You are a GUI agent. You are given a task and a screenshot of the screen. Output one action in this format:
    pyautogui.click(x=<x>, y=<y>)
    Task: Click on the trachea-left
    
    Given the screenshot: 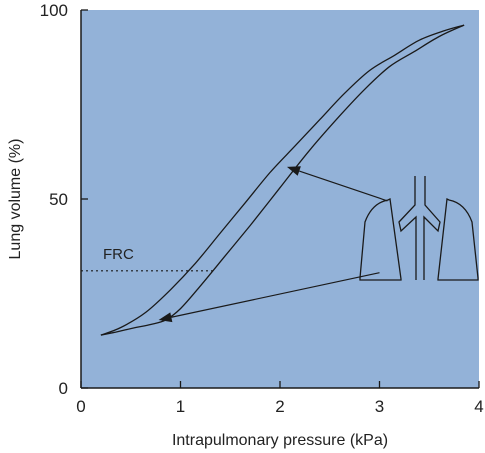 What is the action you would take?
    pyautogui.click(x=407, y=228)
    